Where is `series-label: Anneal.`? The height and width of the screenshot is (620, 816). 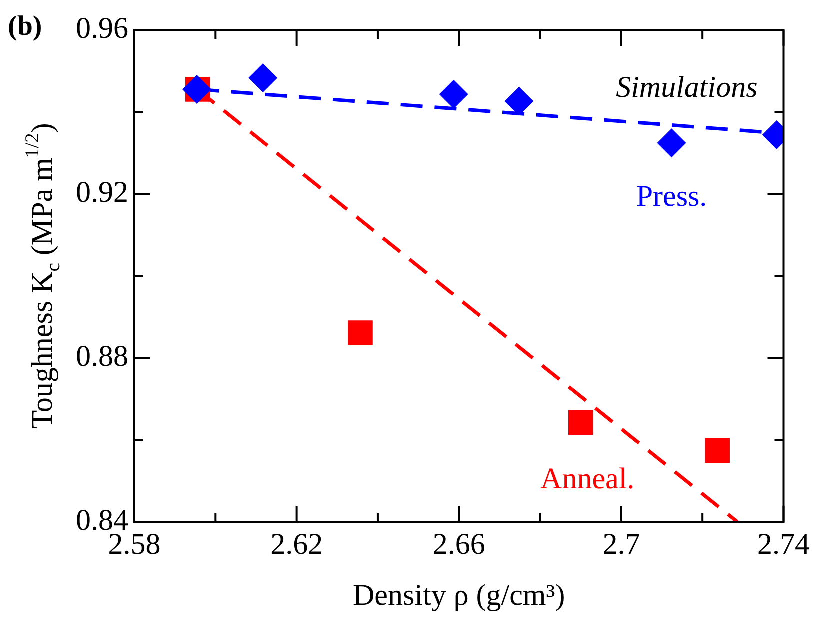
series-label: Anneal. is located at coordinates (587, 479).